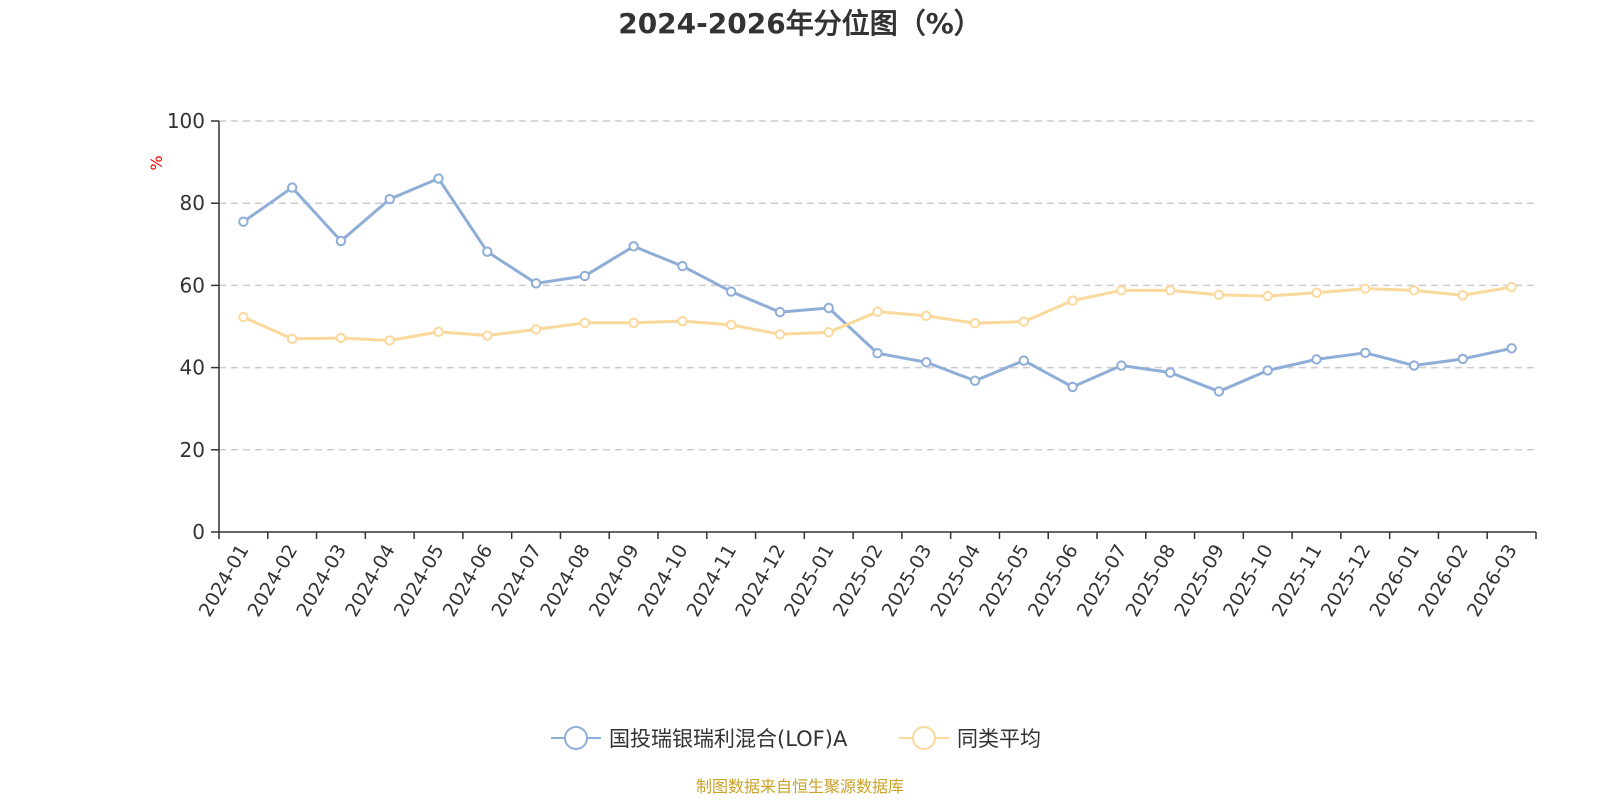 This screenshot has width=1600, height=800. I want to click on y-tick-label-0: 0, so click(198, 532).